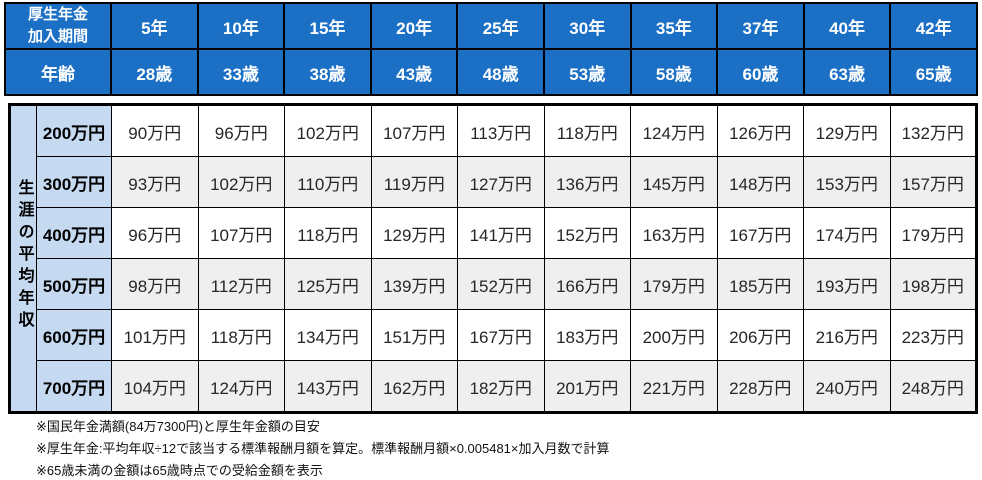  What do you see at coordinates (847, 335) in the screenshot?
I see `pension-value-cell: 216万円` at bounding box center [847, 335].